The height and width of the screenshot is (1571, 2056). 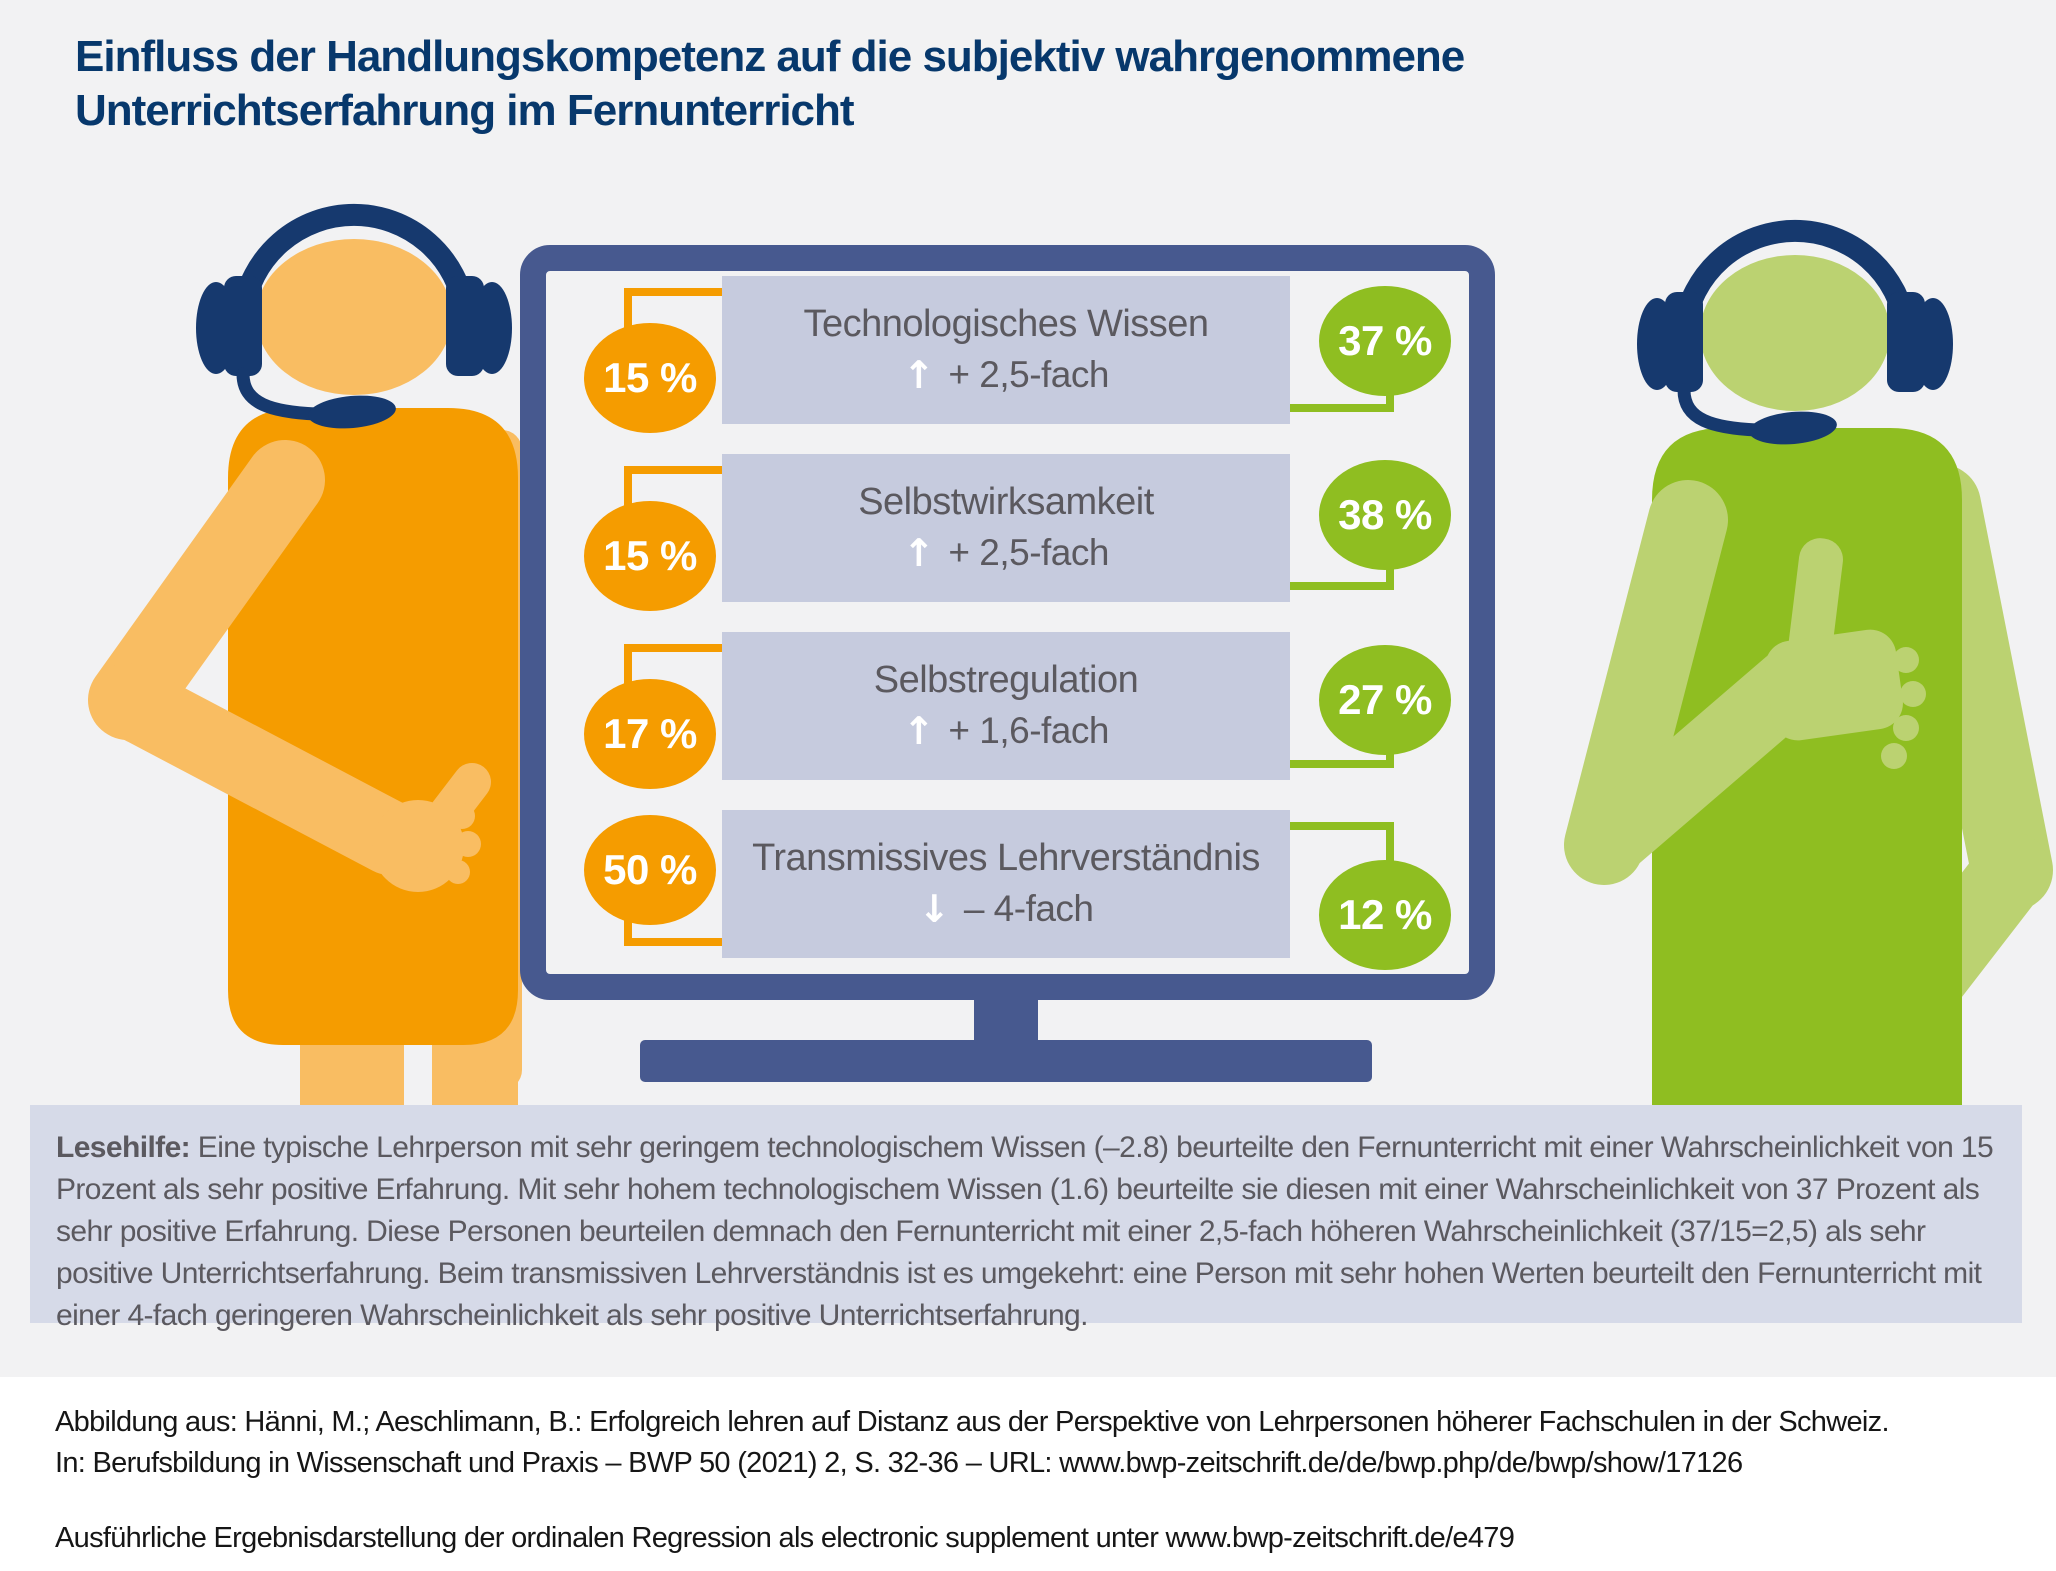 I want to click on teacher-figure-orange, so click(x=305, y=657).